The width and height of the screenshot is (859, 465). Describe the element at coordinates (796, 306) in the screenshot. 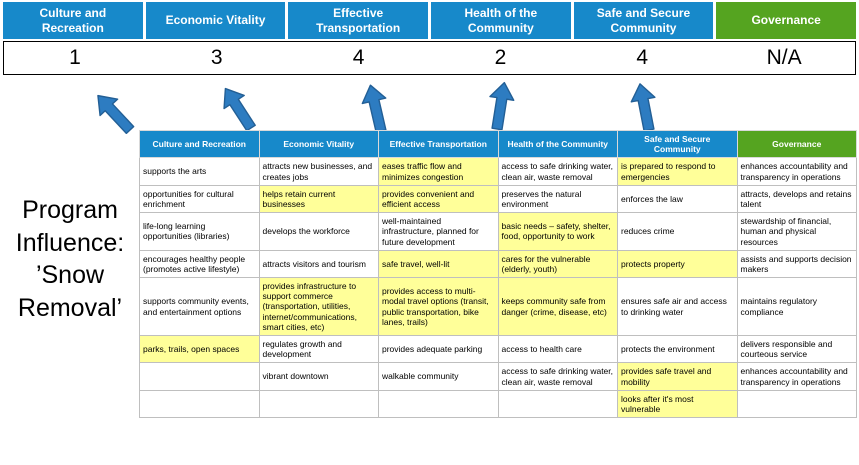

I see `matrix-cell: maintains regulatory compliance` at that location.